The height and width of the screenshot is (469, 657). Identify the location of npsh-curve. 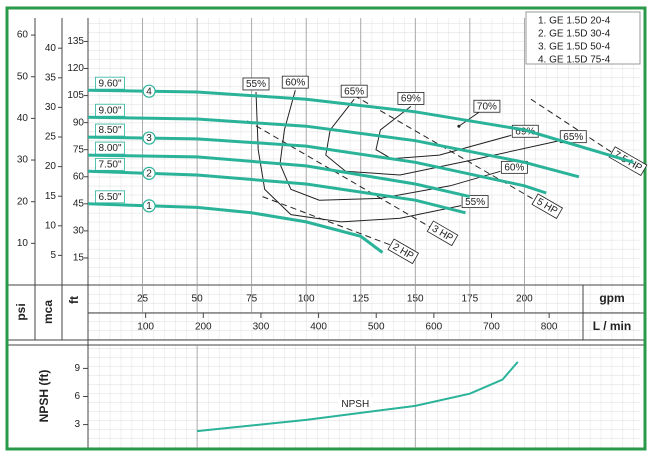
(357, 397).